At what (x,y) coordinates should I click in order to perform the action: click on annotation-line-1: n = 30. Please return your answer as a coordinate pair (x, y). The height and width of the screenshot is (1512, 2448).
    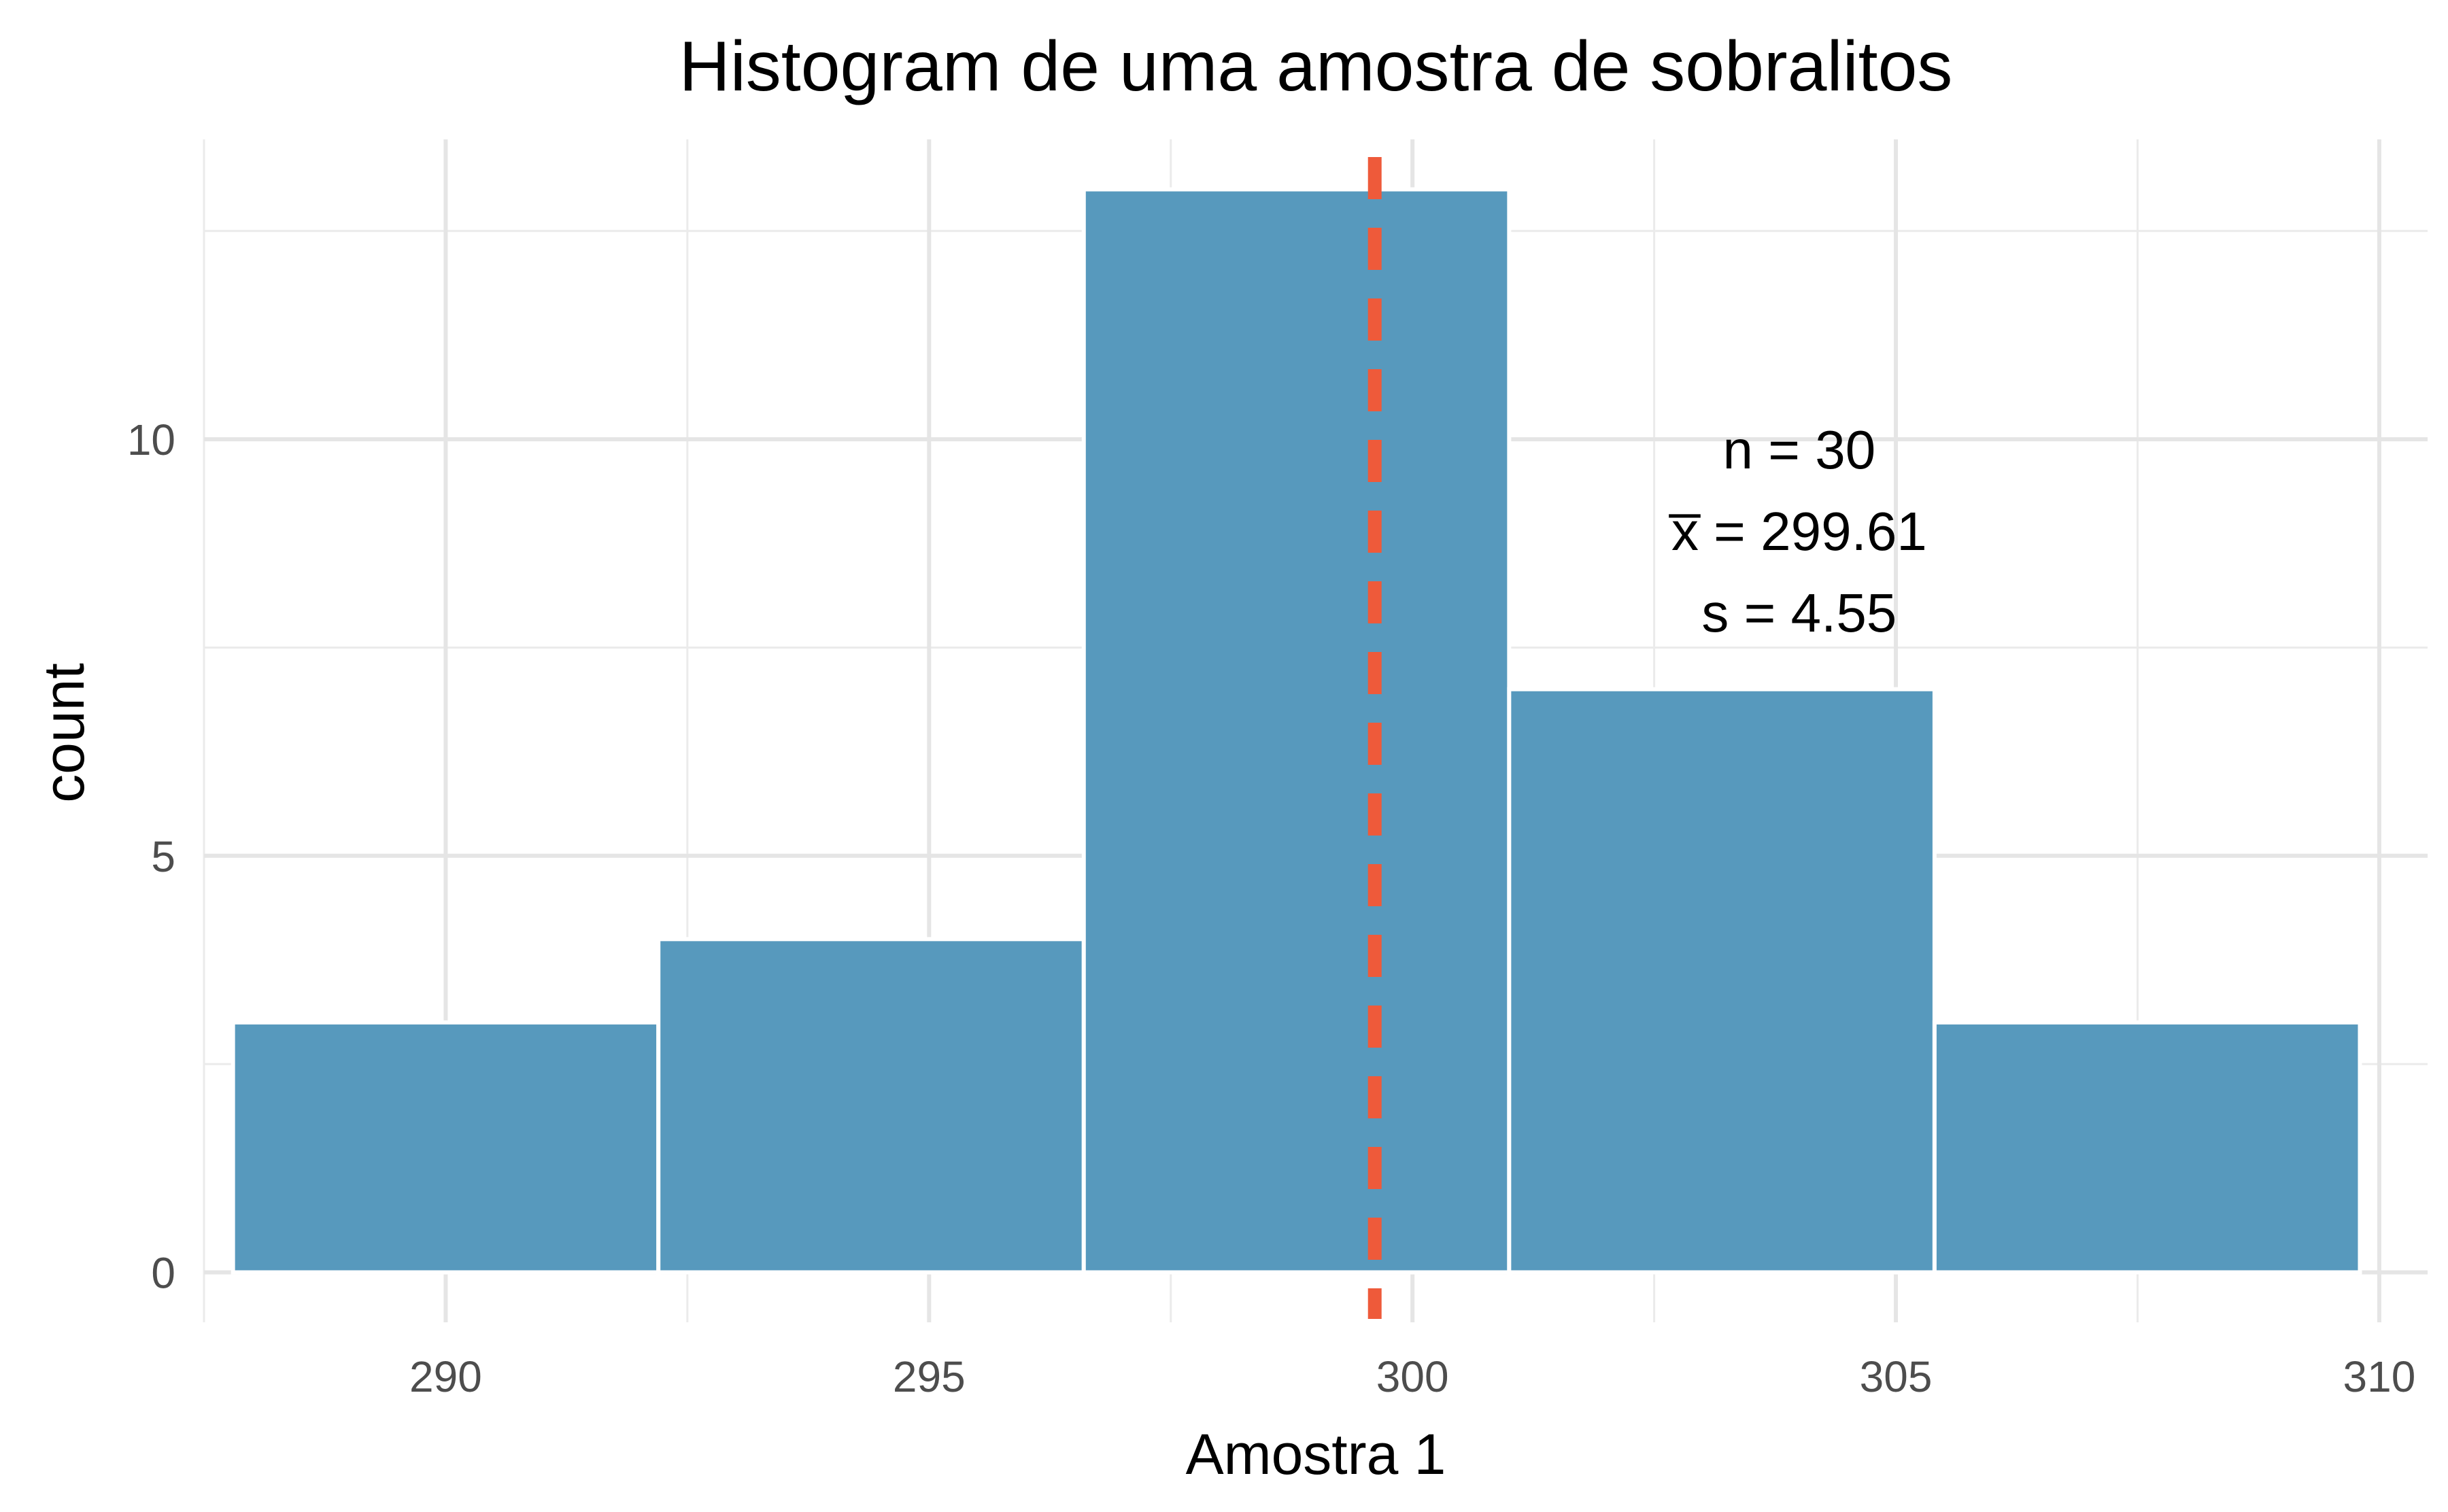
    Looking at the image, I should click on (1800, 449).